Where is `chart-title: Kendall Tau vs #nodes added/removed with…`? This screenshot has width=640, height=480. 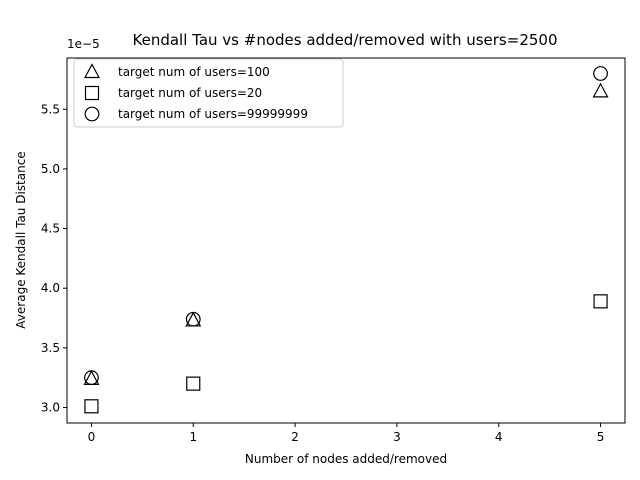 chart-title: Kendall Tau vs #nodes added/removed with… is located at coordinates (345, 40).